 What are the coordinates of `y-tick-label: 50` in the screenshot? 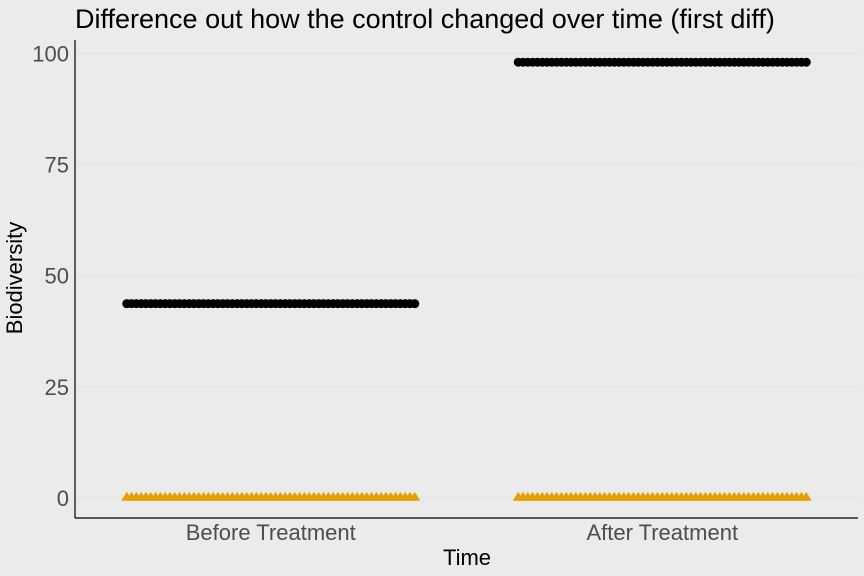 It's located at (57, 276).